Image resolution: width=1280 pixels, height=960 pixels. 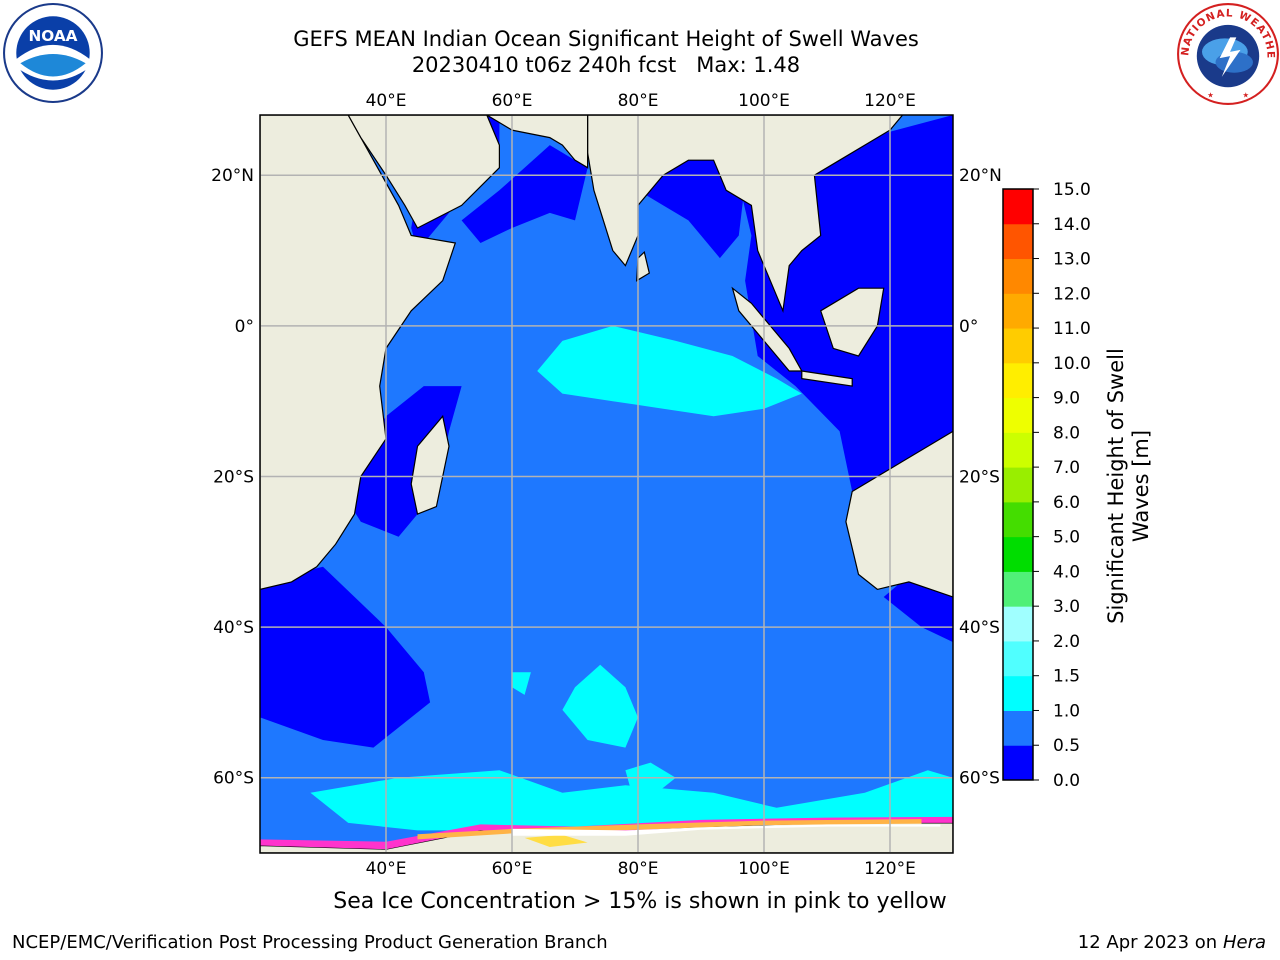 What do you see at coordinates (638, 869) in the screenshot?
I see `lon-tick-label-bottom: 80°E` at bounding box center [638, 869].